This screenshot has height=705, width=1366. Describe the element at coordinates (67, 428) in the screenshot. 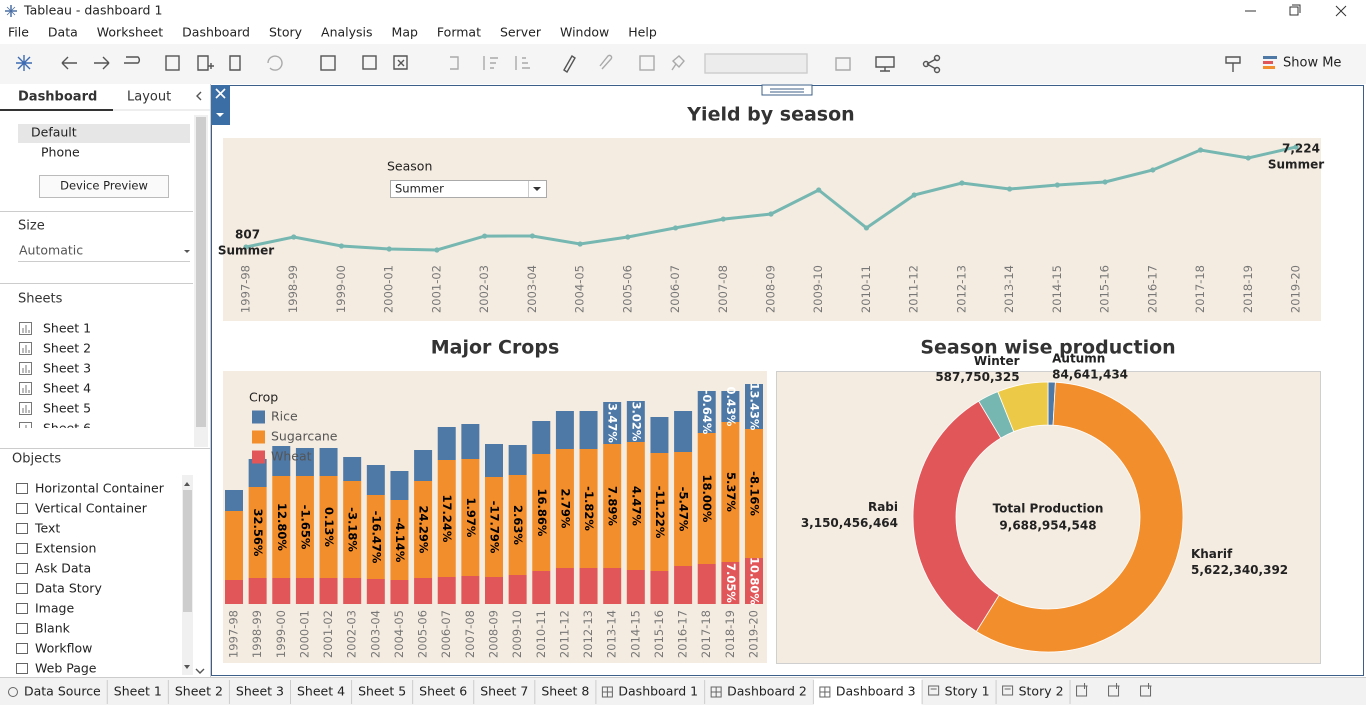

I see `sheet-name: Sheet 6` at that location.